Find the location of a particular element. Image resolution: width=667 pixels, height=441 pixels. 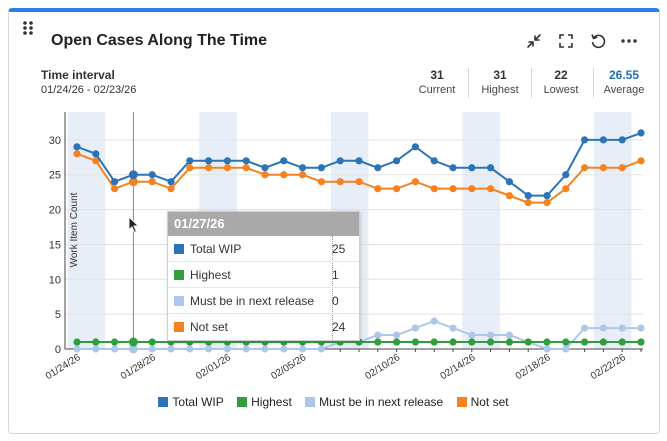

fullscreen-icon is located at coordinates (566, 41).